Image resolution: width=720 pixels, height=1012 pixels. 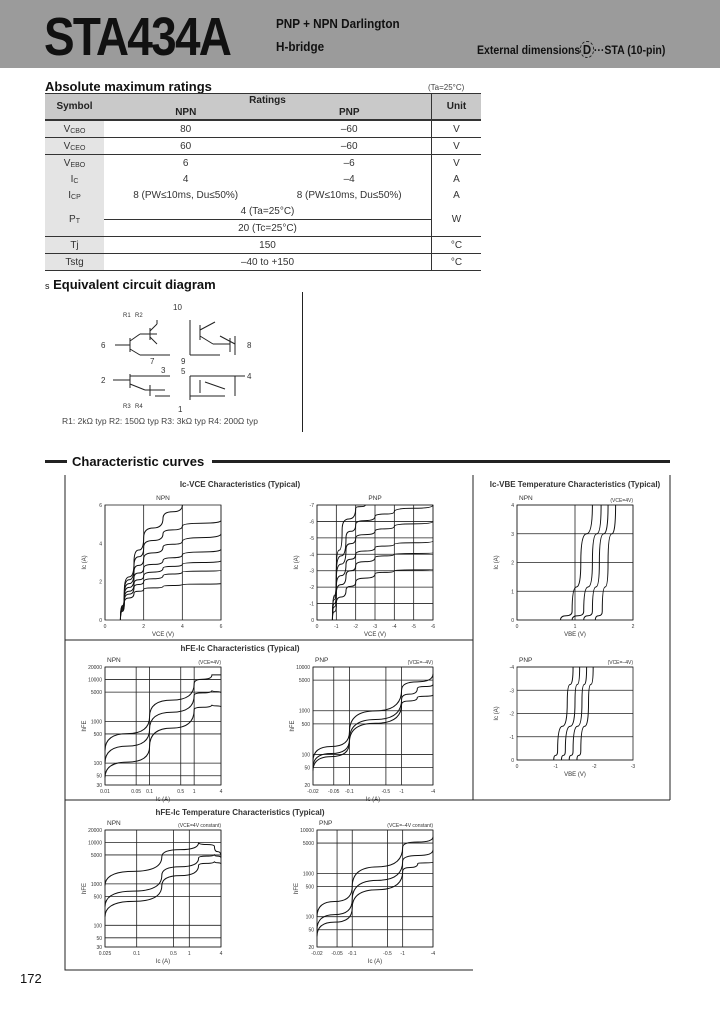 What do you see at coordinates (240, 484) in the screenshot?
I see `chart-title: Ic-VCE Characteristics (Typical)` at bounding box center [240, 484].